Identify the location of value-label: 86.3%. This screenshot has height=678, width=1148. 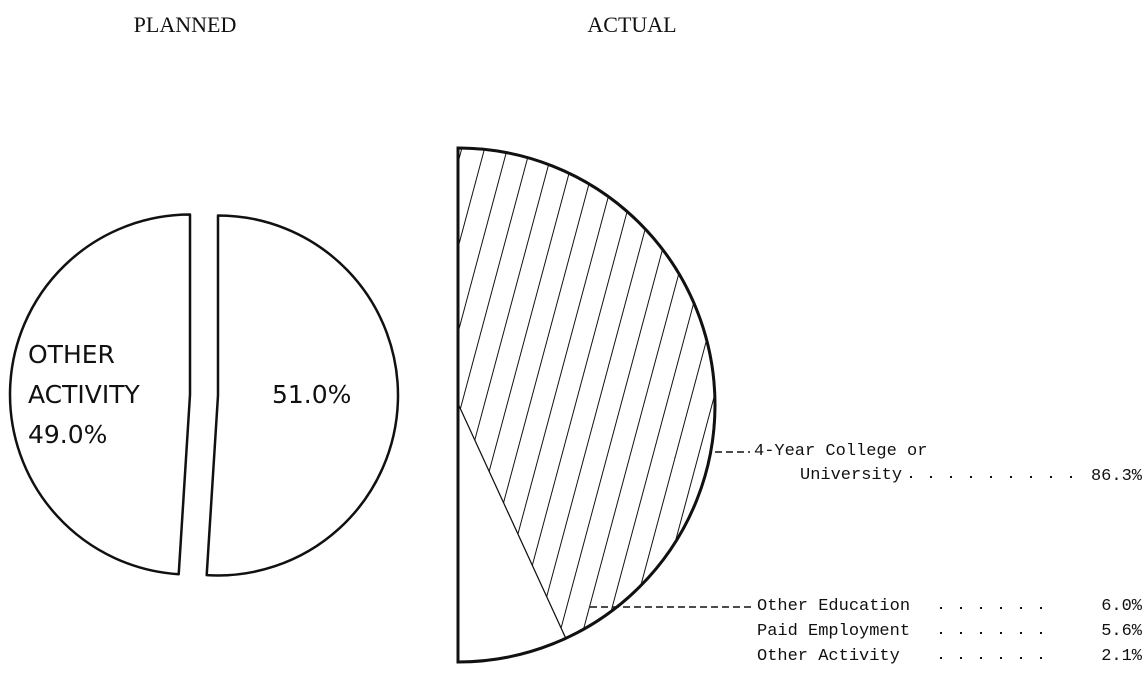
(1116, 476).